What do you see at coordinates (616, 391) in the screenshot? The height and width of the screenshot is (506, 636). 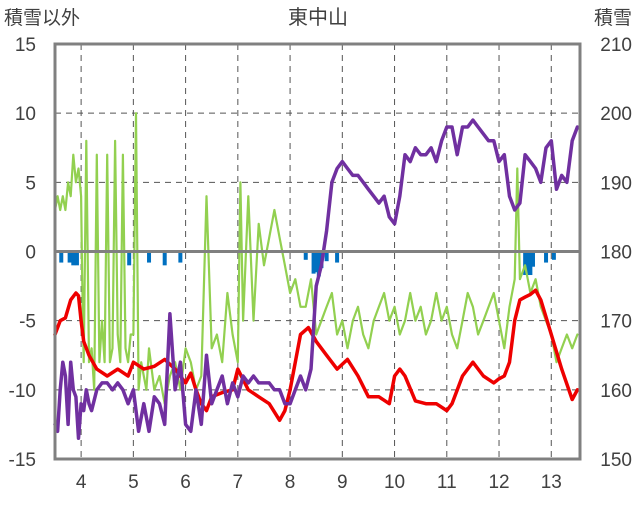 I see `right-tick-label: 160` at bounding box center [616, 391].